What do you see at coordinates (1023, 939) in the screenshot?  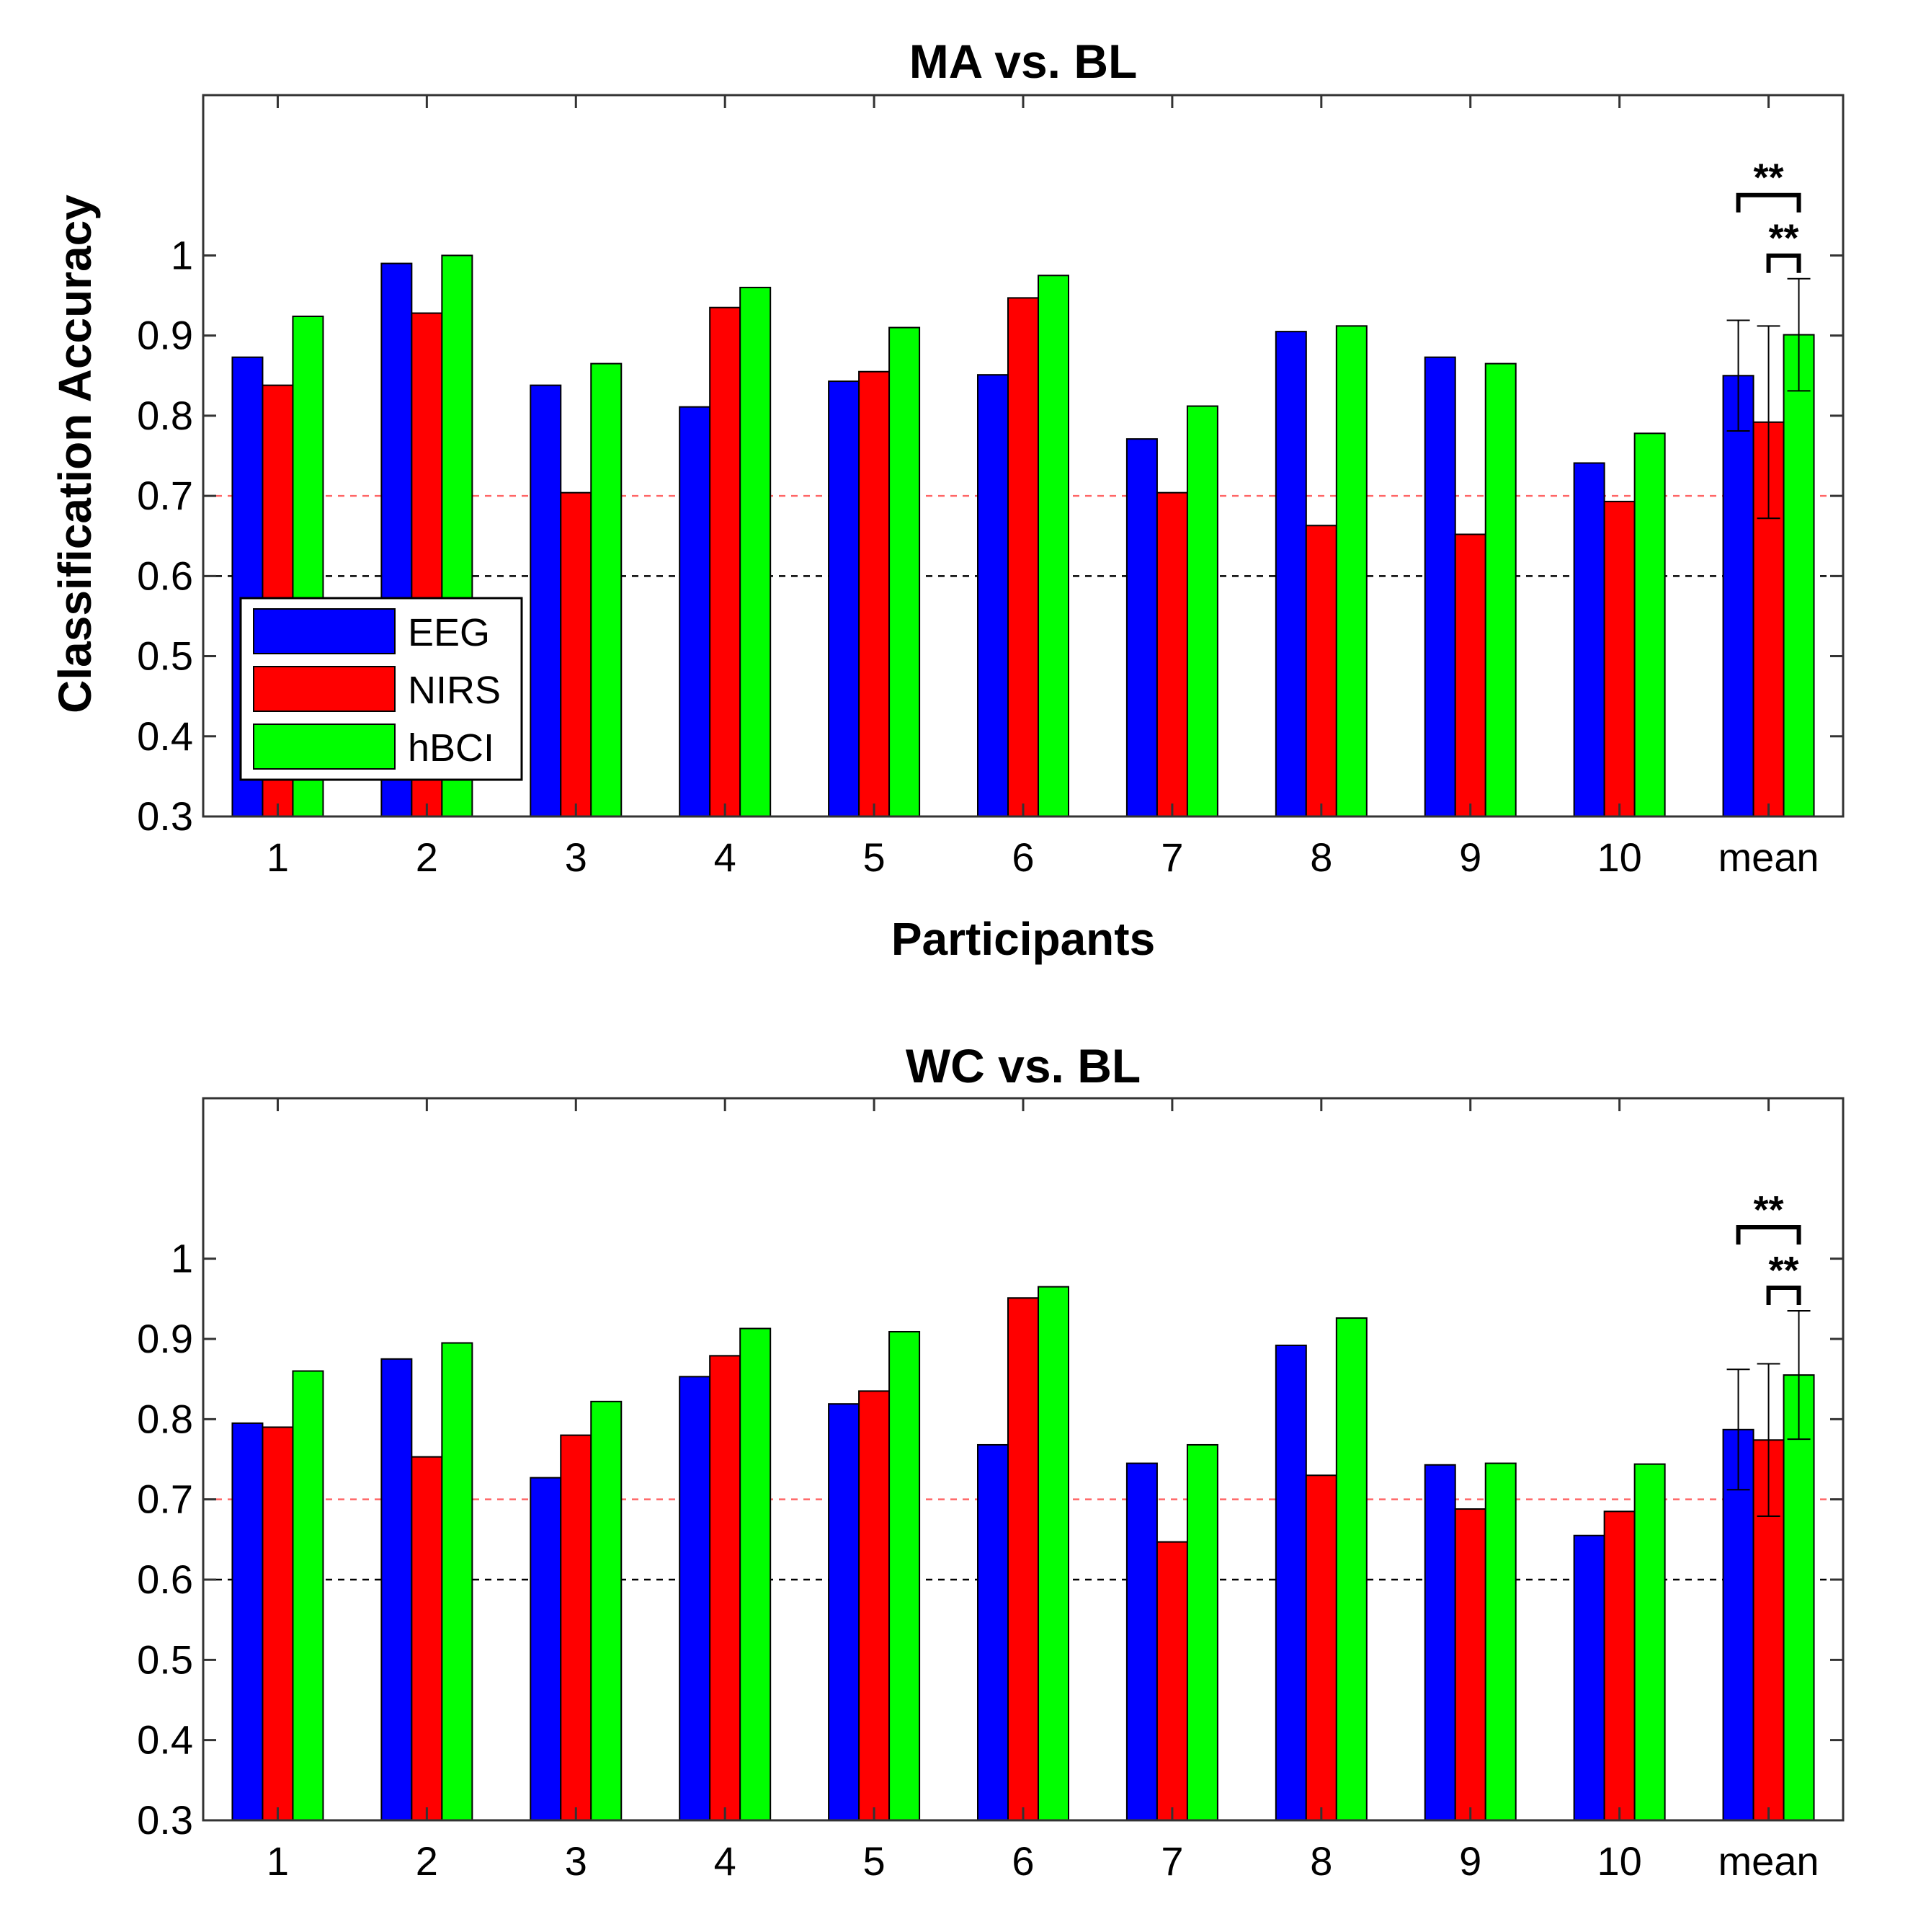 I see `x-axis-label: Participants` at bounding box center [1023, 939].